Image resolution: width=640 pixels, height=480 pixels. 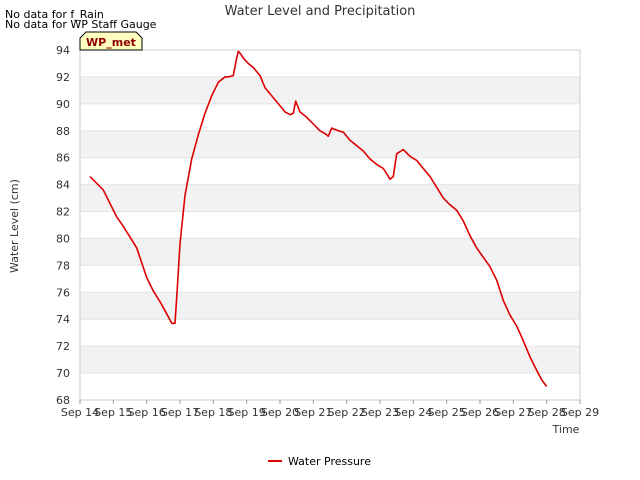 I want to click on x-axis-label: Time, so click(x=566, y=429).